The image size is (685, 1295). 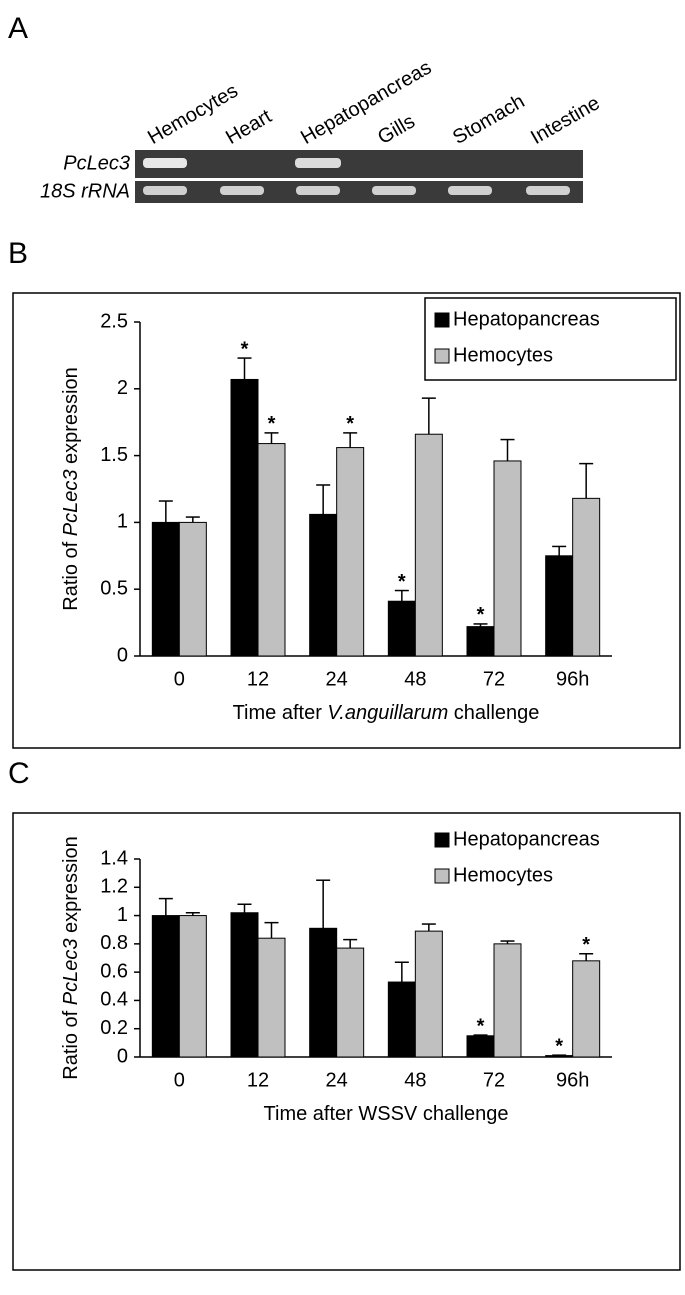 I want to click on y-tick-label: 0.5, so click(x=114, y=588).